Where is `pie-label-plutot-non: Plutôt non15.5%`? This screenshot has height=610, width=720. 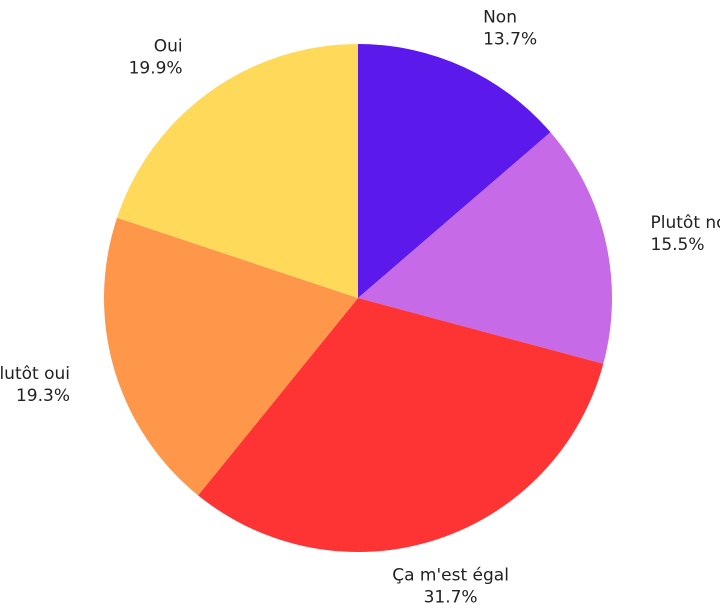 pie-label-plutot-non: Plutôt non15.5% is located at coordinates (685, 234).